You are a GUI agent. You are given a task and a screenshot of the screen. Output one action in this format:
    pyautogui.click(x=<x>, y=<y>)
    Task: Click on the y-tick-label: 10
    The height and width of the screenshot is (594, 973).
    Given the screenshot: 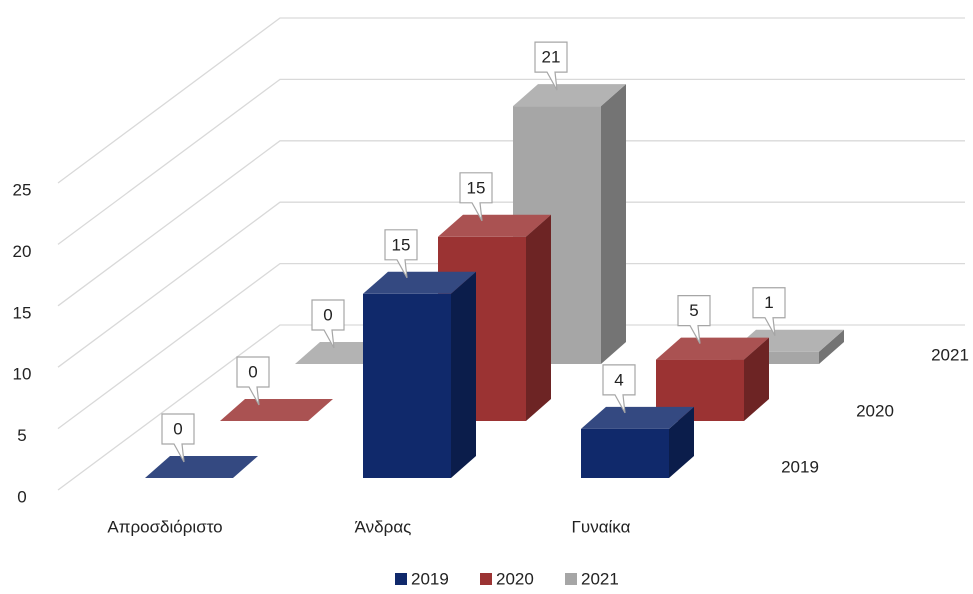 What is the action you would take?
    pyautogui.click(x=22, y=374)
    